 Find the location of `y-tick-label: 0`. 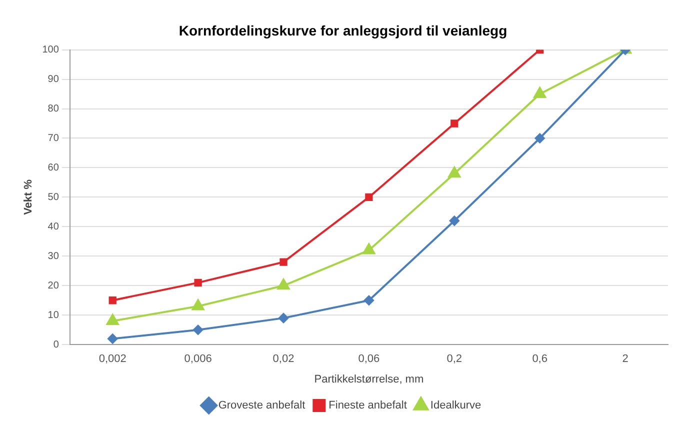

y-tick-label: 0 is located at coordinates (56, 344).